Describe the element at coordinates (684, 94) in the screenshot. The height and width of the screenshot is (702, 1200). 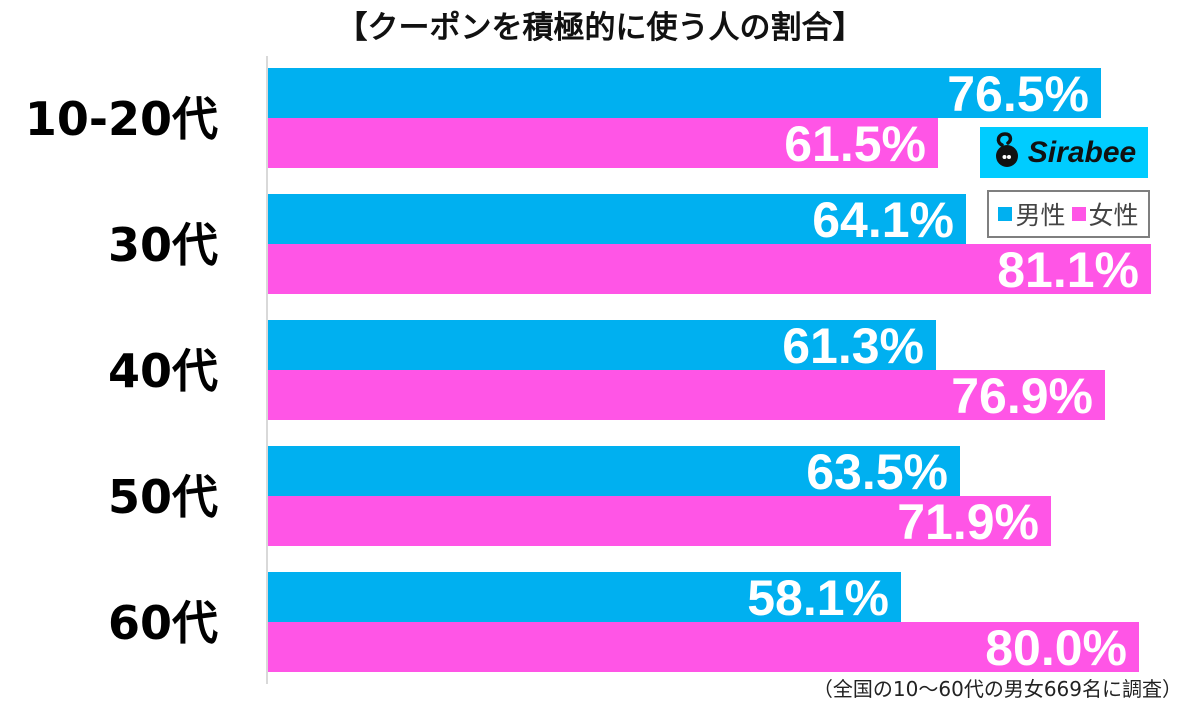
I see `male-bar: 76.5%` at that location.